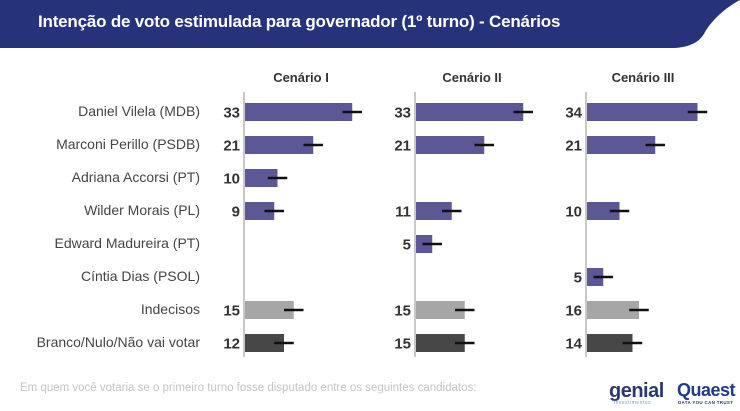 This screenshot has width=740, height=411. What do you see at coordinates (231, 344) in the screenshot?
I see `data-label: 12` at bounding box center [231, 344].